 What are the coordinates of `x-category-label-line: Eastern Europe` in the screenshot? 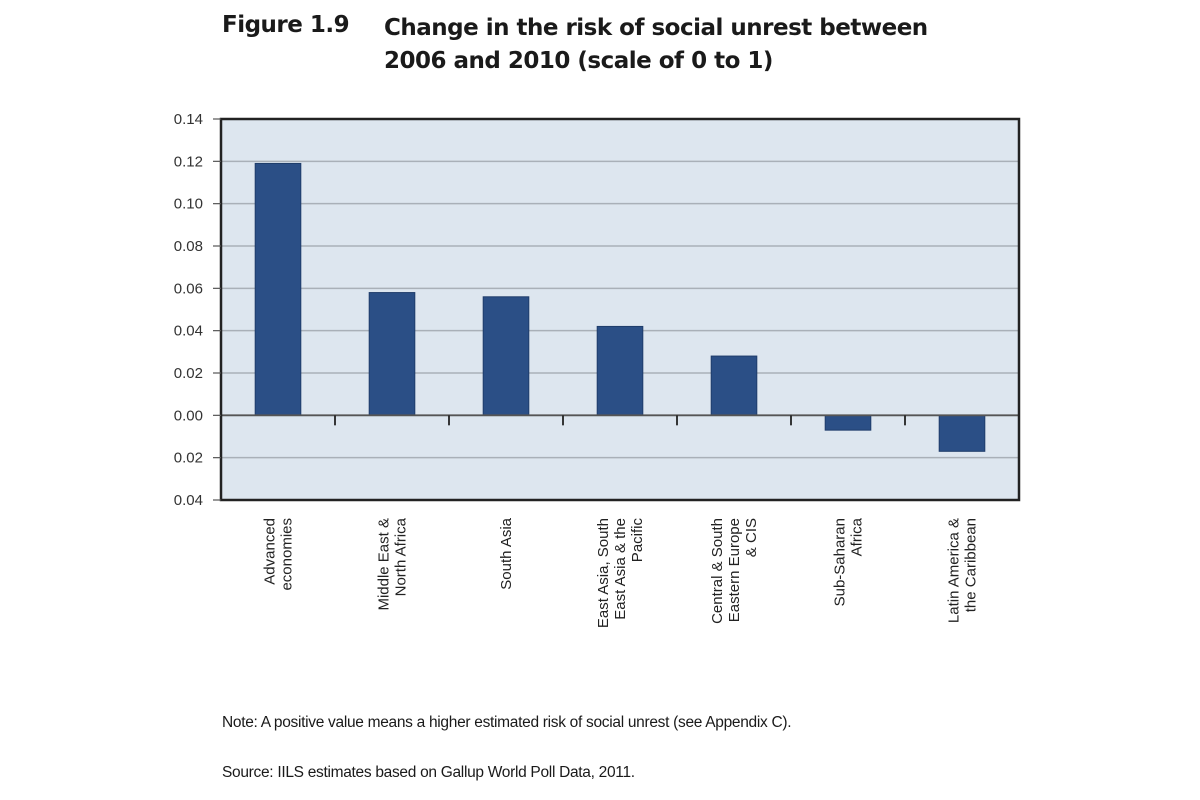 It's located at (734, 570).